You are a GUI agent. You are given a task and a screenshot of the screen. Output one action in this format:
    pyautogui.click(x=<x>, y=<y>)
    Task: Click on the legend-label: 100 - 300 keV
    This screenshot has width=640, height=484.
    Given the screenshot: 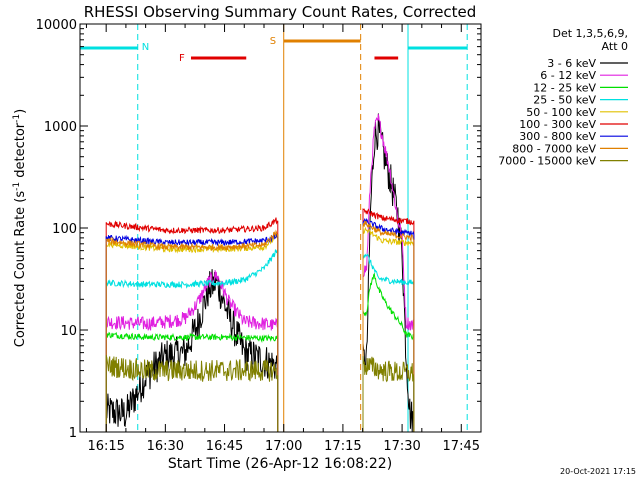 What is the action you would take?
    pyautogui.click(x=557, y=124)
    